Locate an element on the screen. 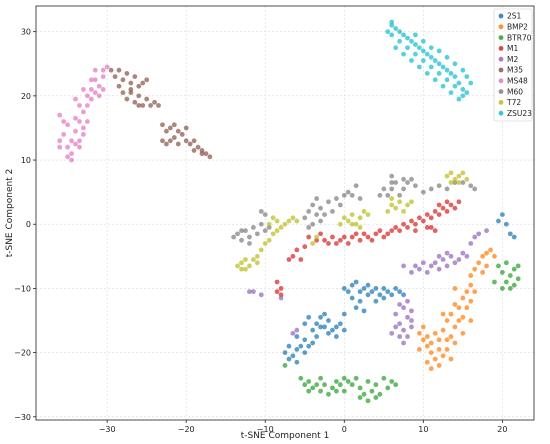  legend-marker-m2 is located at coordinates (501, 59).